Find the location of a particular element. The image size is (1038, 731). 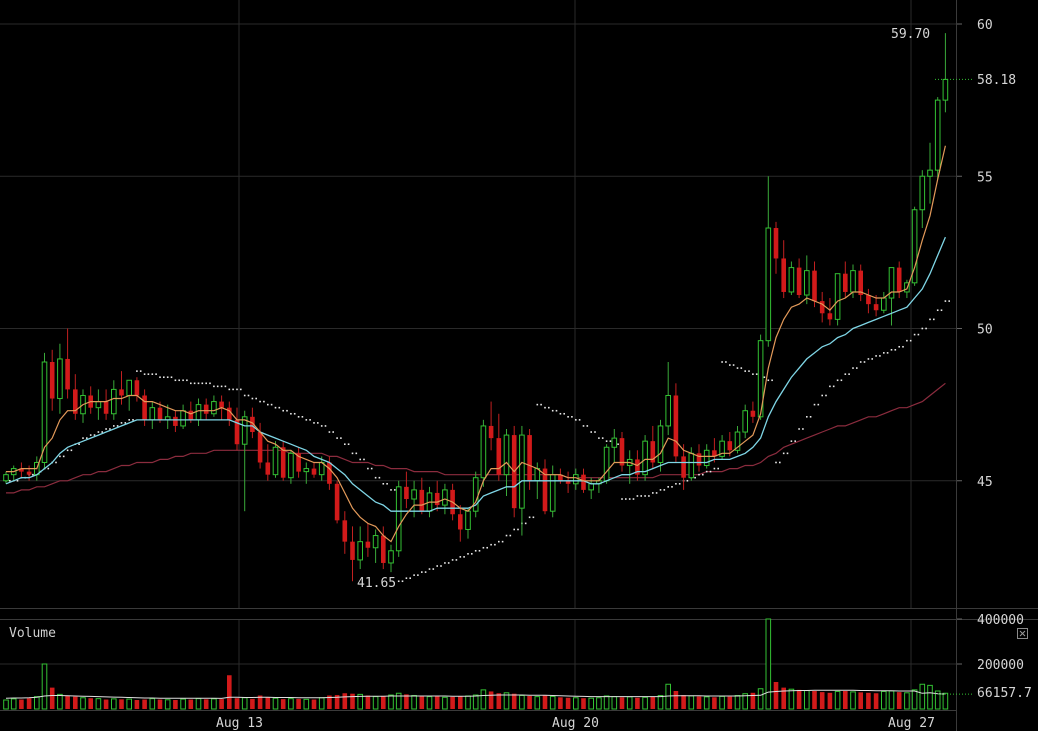

close-panel-icon is located at coordinates (1022, 633).